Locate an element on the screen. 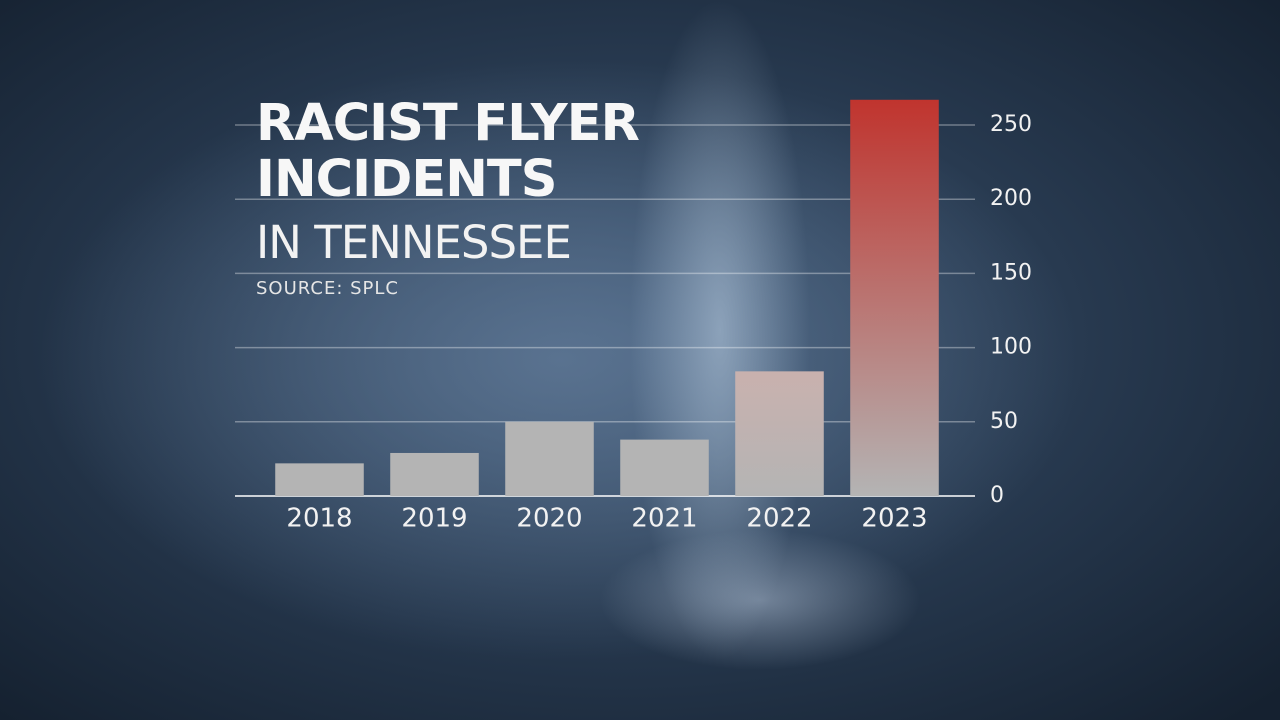 The height and width of the screenshot is (720, 1280). y-tick-label: 0 is located at coordinates (997, 495).